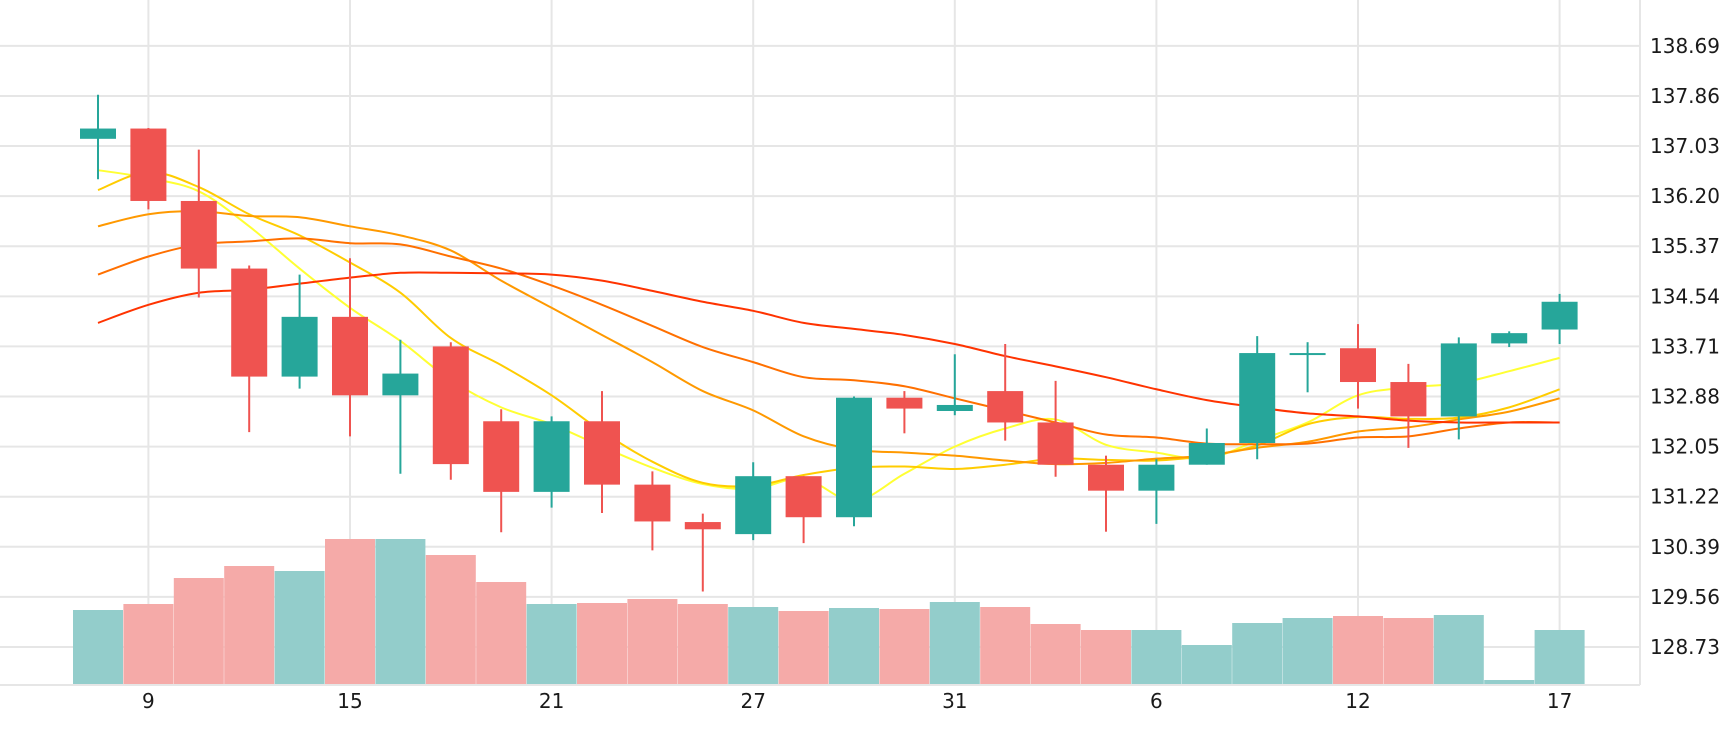 This screenshot has height=730, width=1730. What do you see at coordinates (752, 701) in the screenshot?
I see `x-tick-label: 27` at bounding box center [752, 701].